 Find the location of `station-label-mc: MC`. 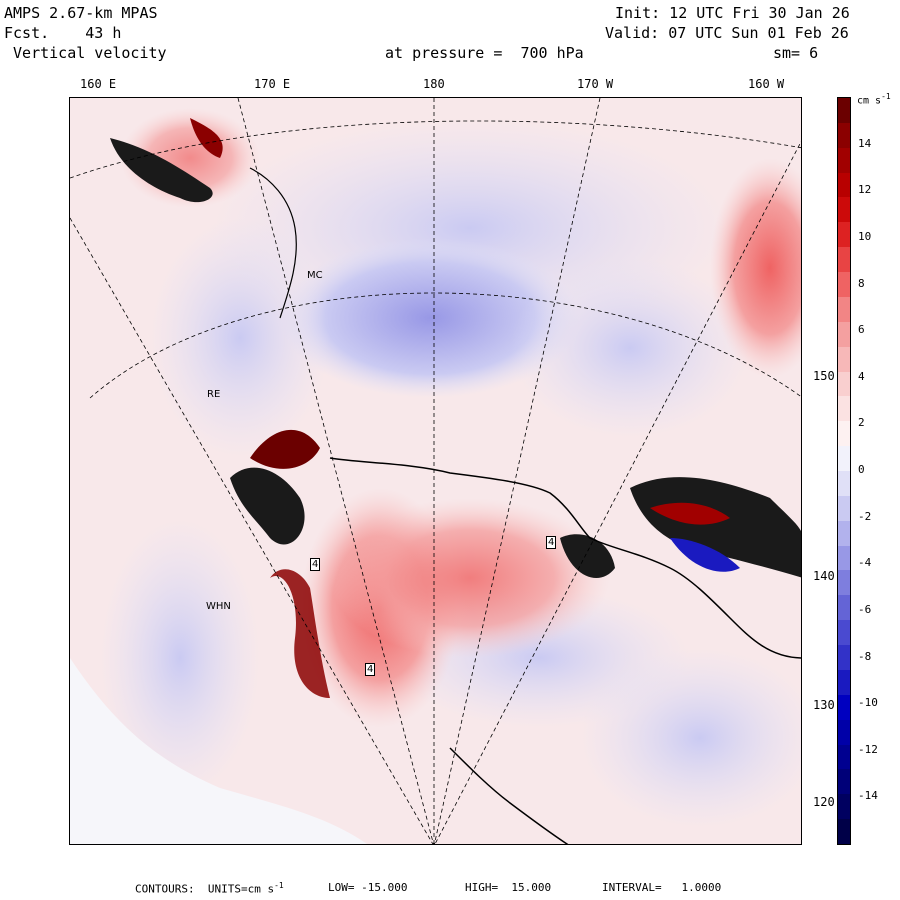

station-label-mc: MC is located at coordinates (315, 275).